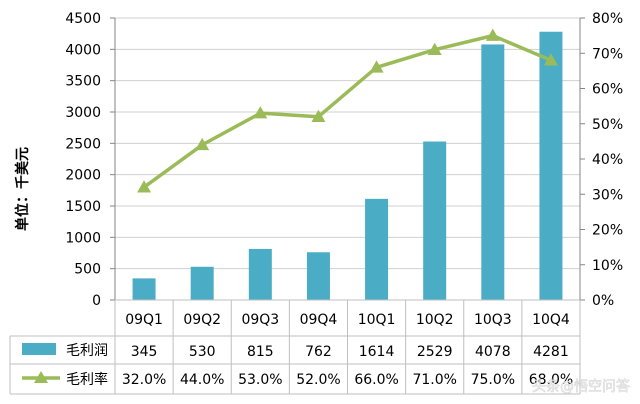 The width and height of the screenshot is (640, 404). I want to click on x-tick-label: 09Q3, so click(260, 320).